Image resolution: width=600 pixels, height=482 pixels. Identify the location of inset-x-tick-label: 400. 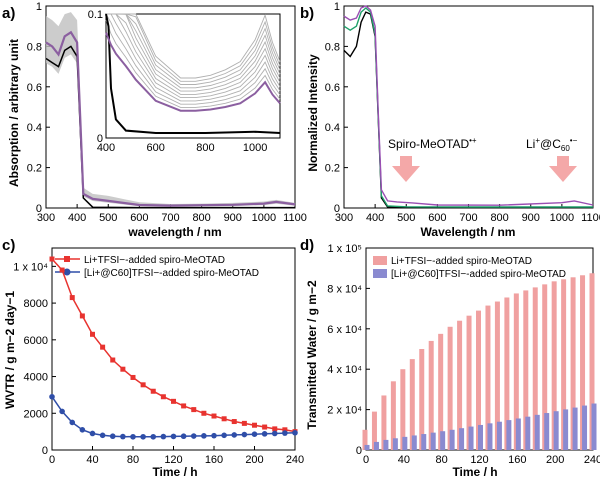
(106, 148).